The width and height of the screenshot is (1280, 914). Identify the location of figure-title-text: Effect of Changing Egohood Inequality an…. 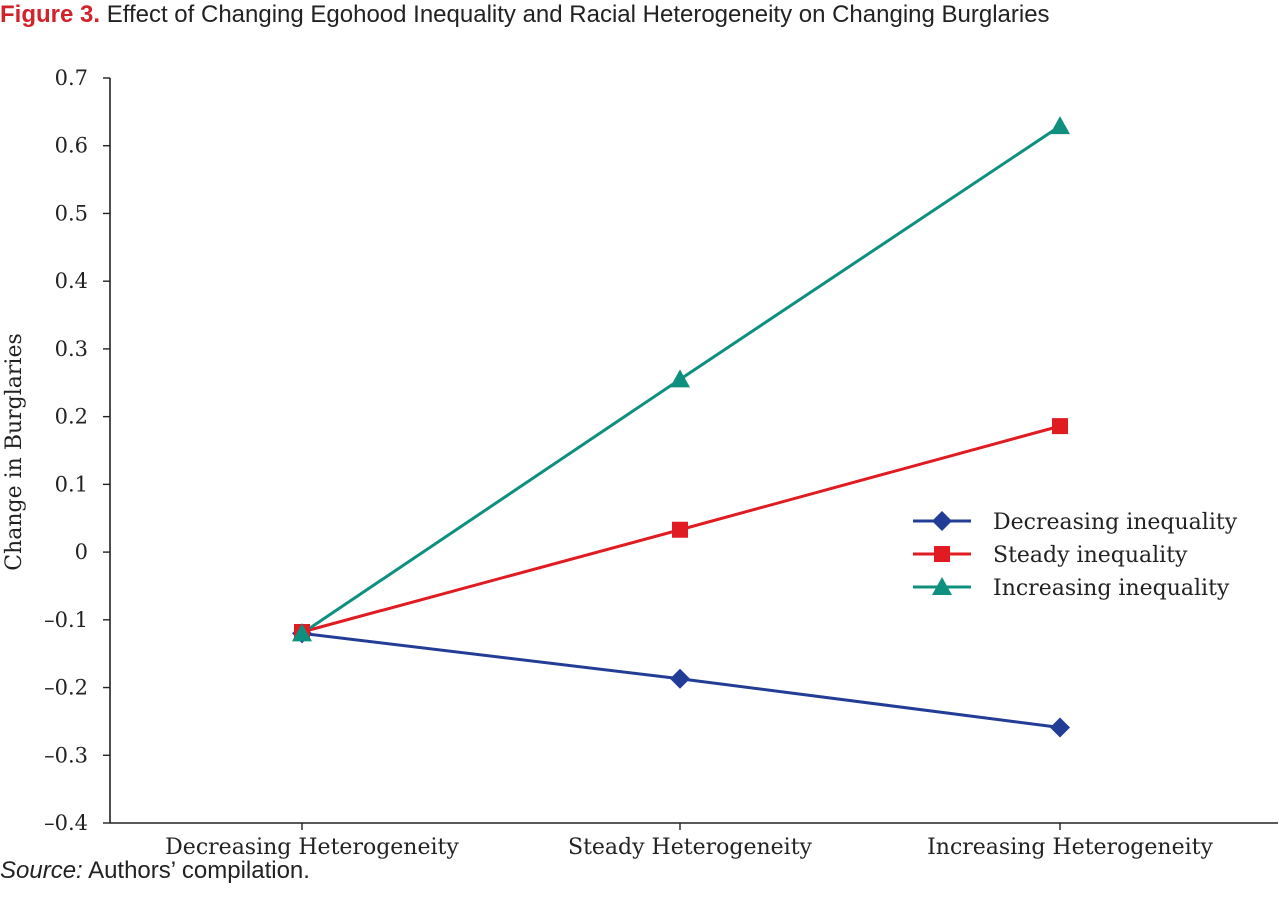
(578, 14).